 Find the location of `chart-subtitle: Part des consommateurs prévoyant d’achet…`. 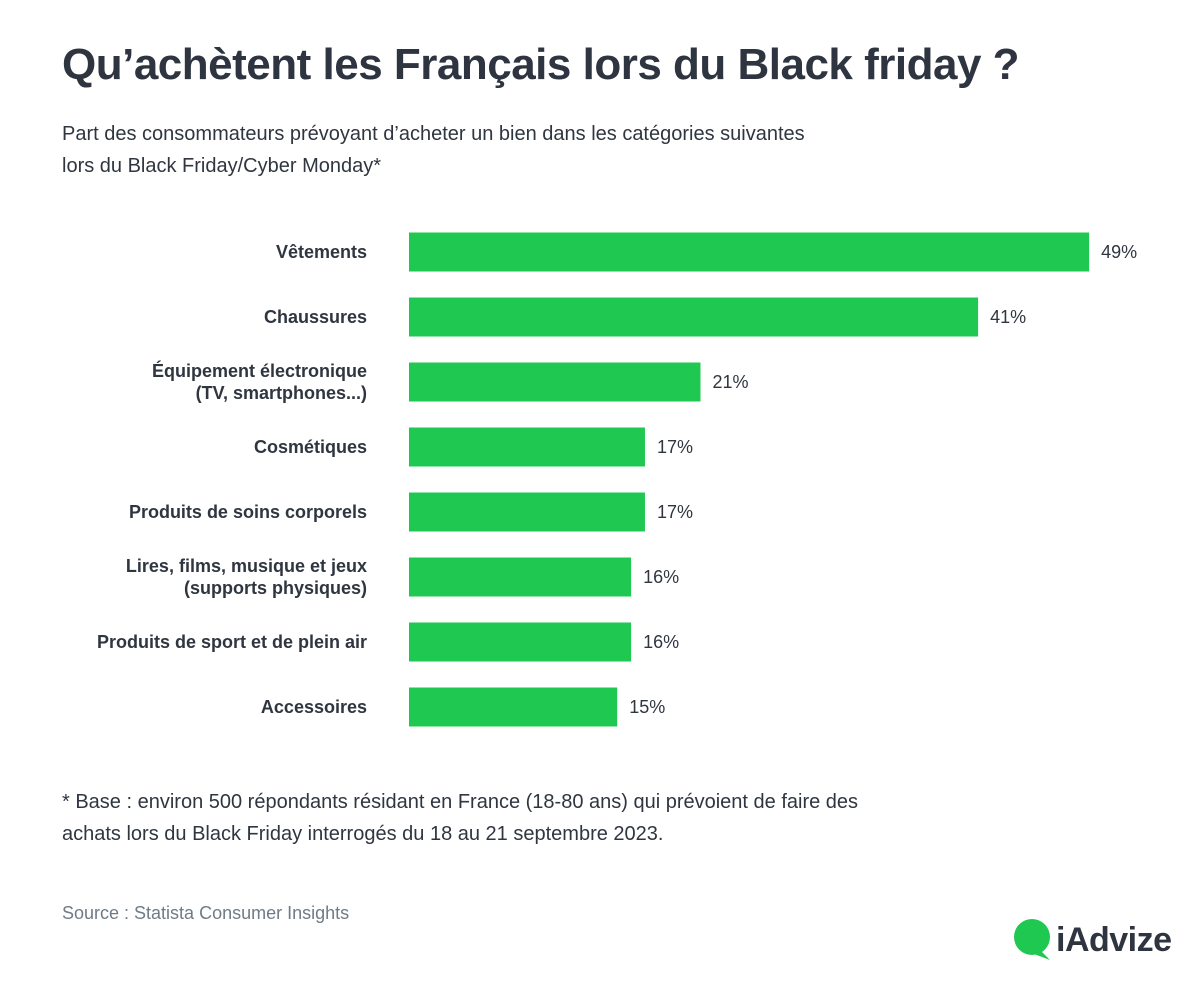

chart-subtitle: Part des consommateurs prévoyant d’achet… is located at coordinates (512, 150).